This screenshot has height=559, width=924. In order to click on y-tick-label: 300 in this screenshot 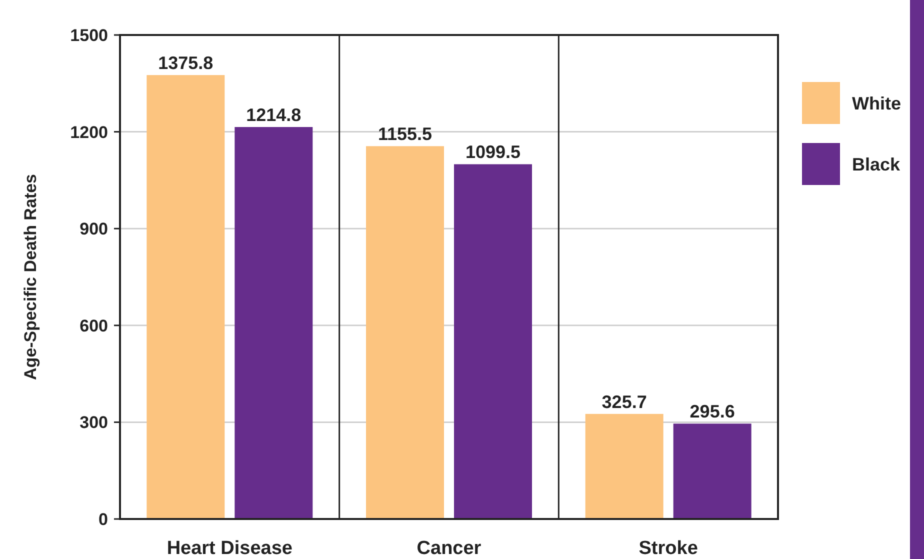, I will do `click(94, 422)`.